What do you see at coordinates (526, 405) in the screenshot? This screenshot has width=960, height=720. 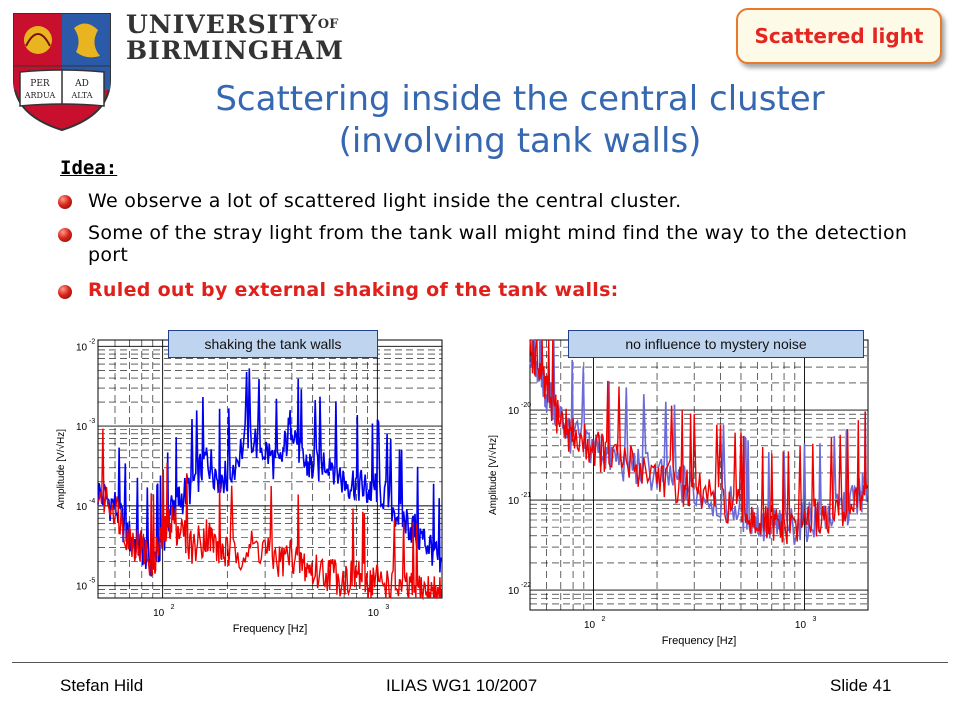 I see `y-tick-exponent: -20` at bounding box center [526, 405].